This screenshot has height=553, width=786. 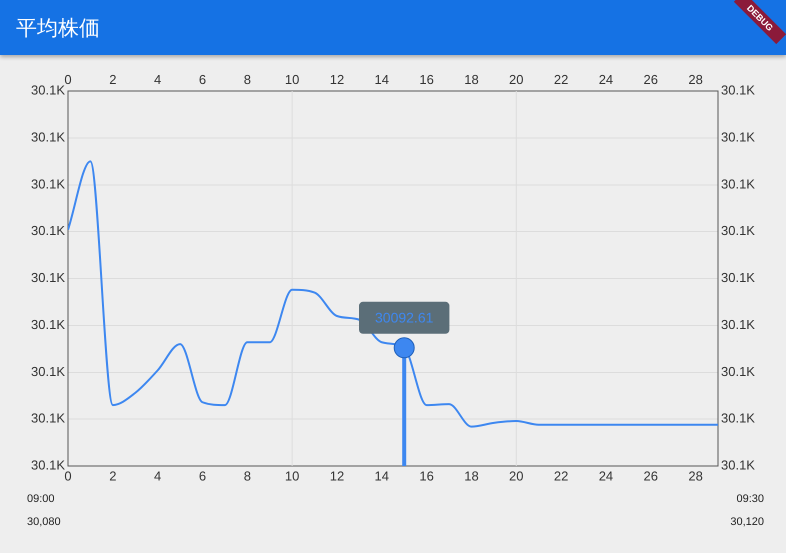 What do you see at coordinates (382, 476) in the screenshot?
I see `x-tick-label: 14` at bounding box center [382, 476].